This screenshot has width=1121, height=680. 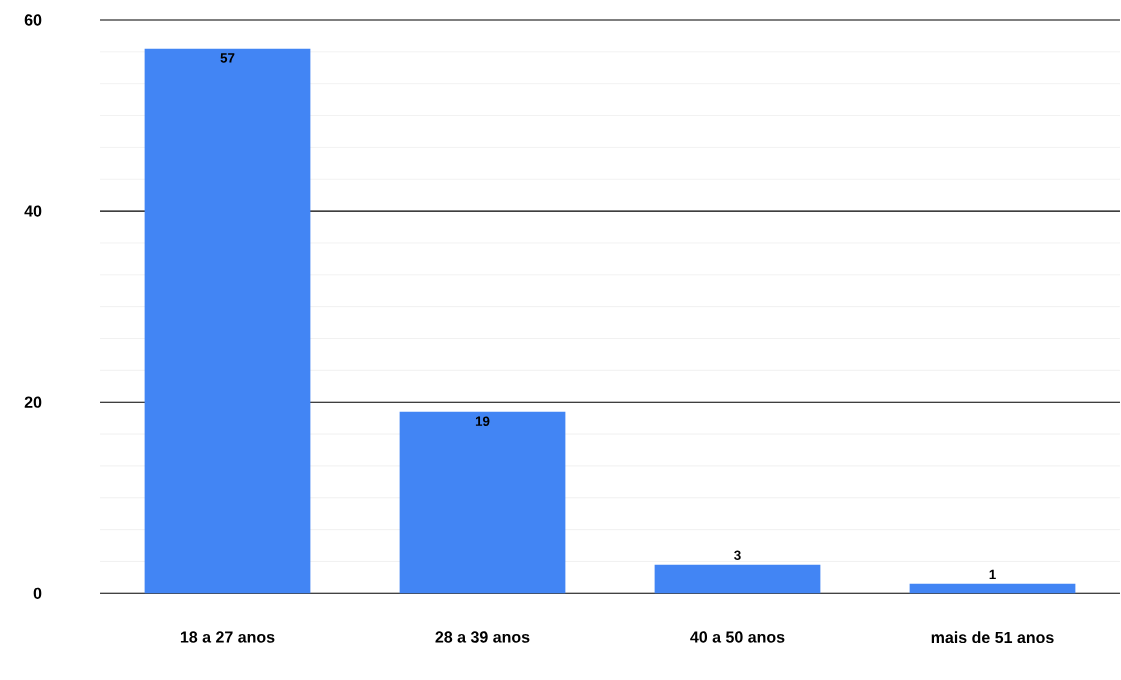 What do you see at coordinates (482, 421) in the screenshot?
I see `data-label: 19` at bounding box center [482, 421].